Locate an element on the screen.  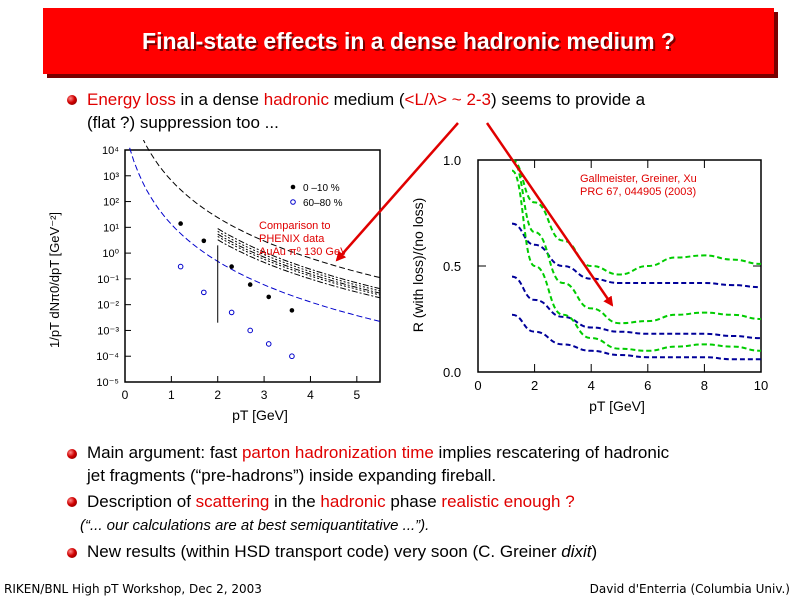
legend-marker-central is located at coordinates (293, 187).